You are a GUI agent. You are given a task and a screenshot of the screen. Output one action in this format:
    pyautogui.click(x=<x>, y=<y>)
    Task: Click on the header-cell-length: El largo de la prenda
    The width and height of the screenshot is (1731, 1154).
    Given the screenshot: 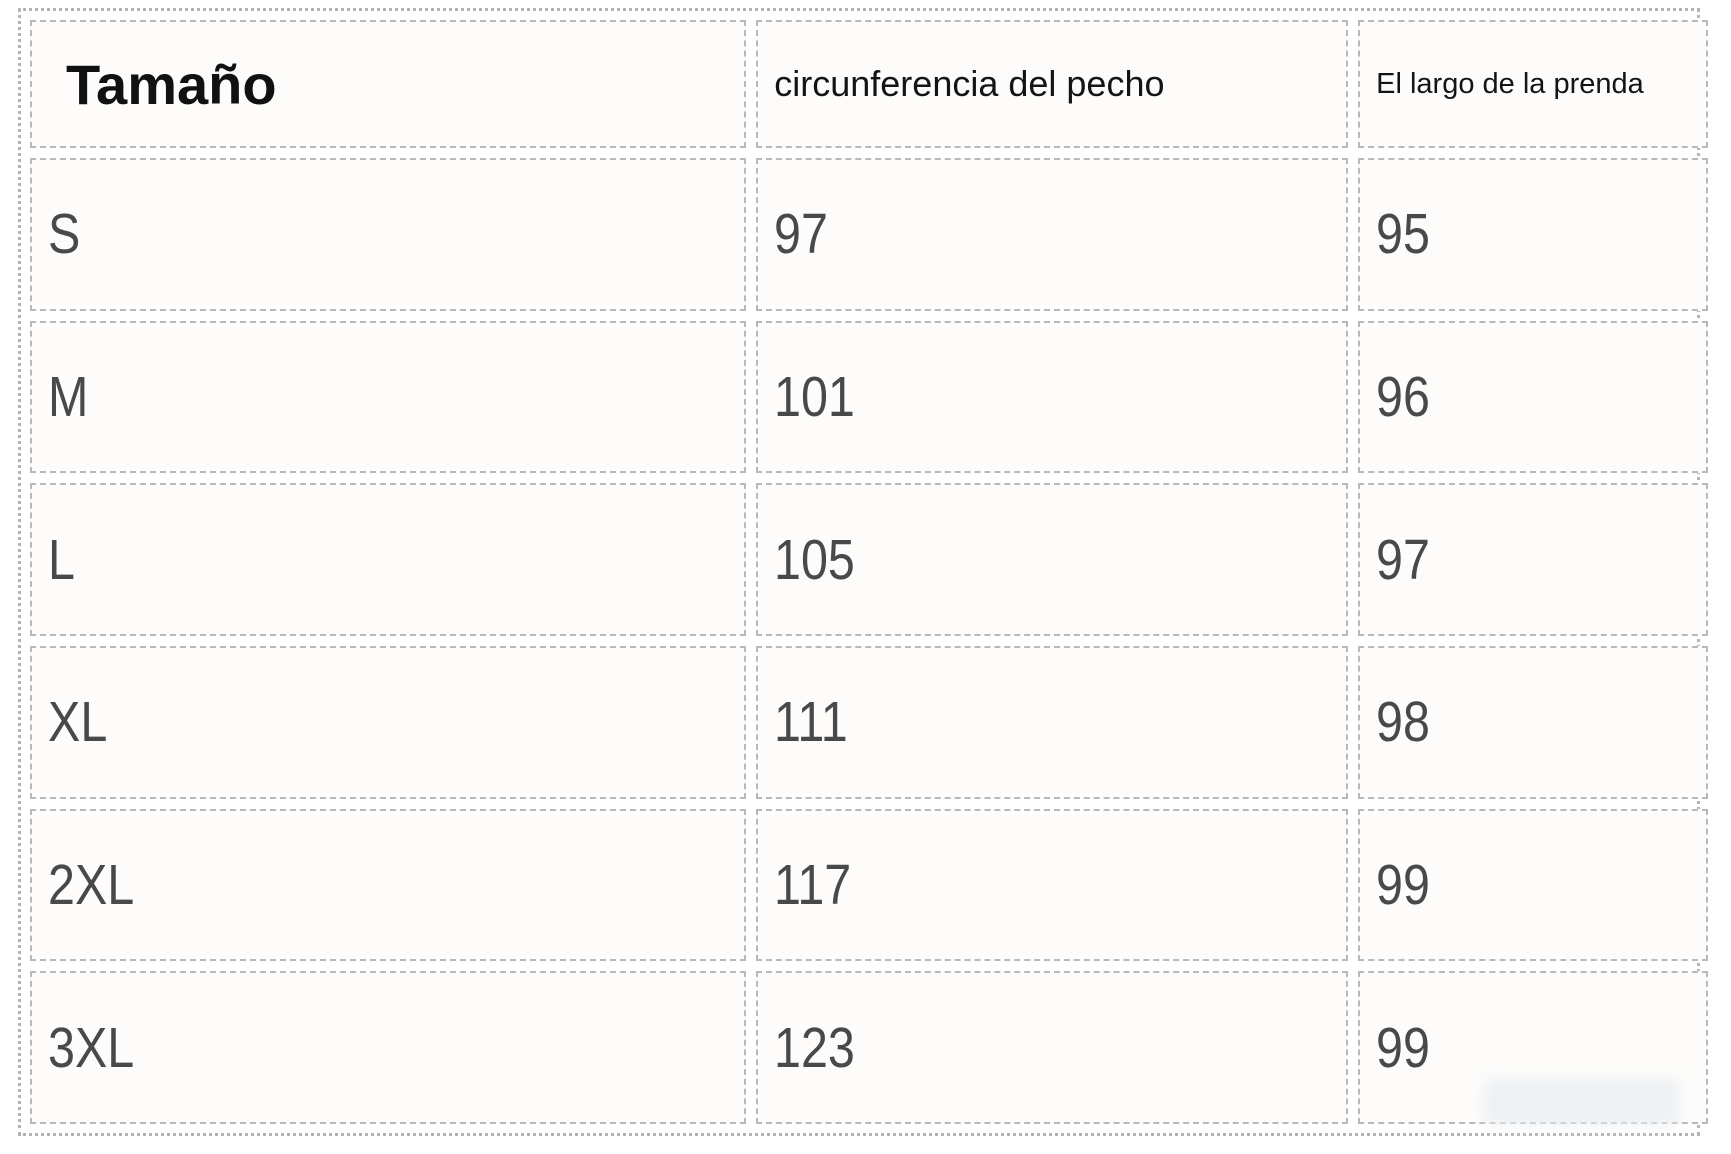 What is the action you would take?
    pyautogui.click(x=1533, y=84)
    